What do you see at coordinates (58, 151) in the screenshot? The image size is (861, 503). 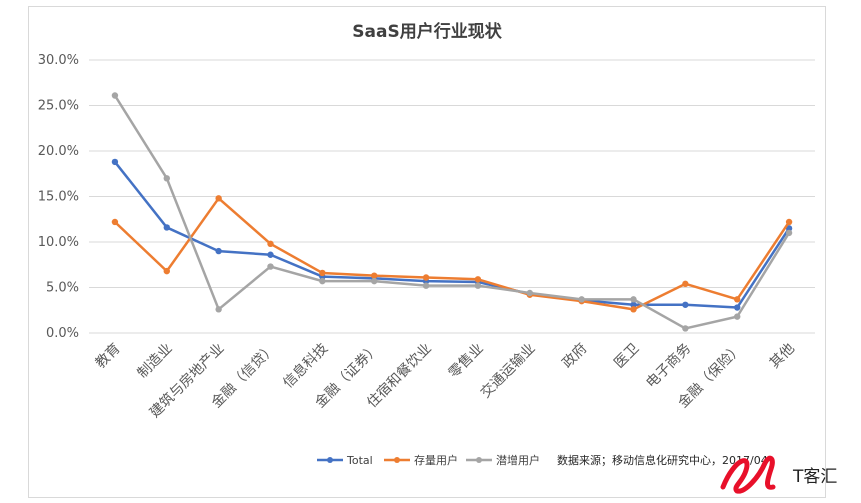 I see `y-tick-label: 20.0%` at bounding box center [58, 151].